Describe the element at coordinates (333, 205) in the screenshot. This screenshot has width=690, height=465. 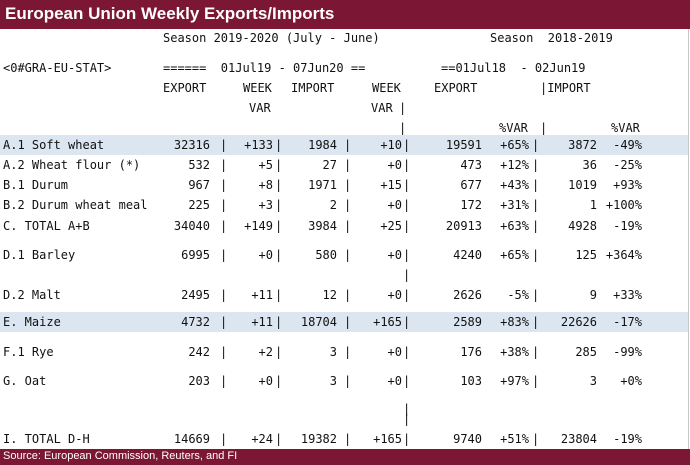
I see `import-value: 2` at that location.